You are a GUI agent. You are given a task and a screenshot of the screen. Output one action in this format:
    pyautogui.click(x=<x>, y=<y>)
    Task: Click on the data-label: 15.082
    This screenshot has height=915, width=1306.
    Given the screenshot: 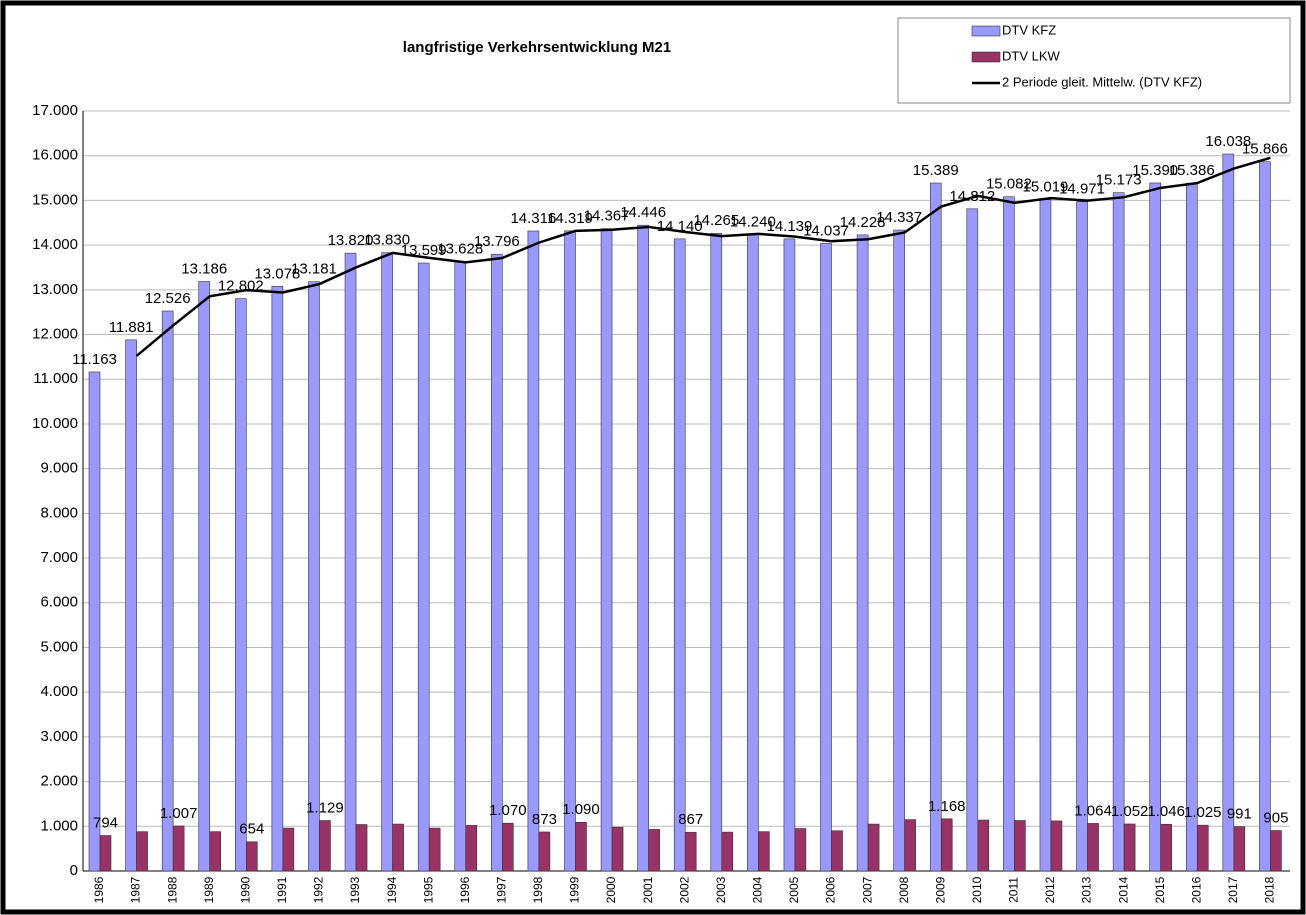 What is the action you would take?
    pyautogui.click(x=1009, y=184)
    